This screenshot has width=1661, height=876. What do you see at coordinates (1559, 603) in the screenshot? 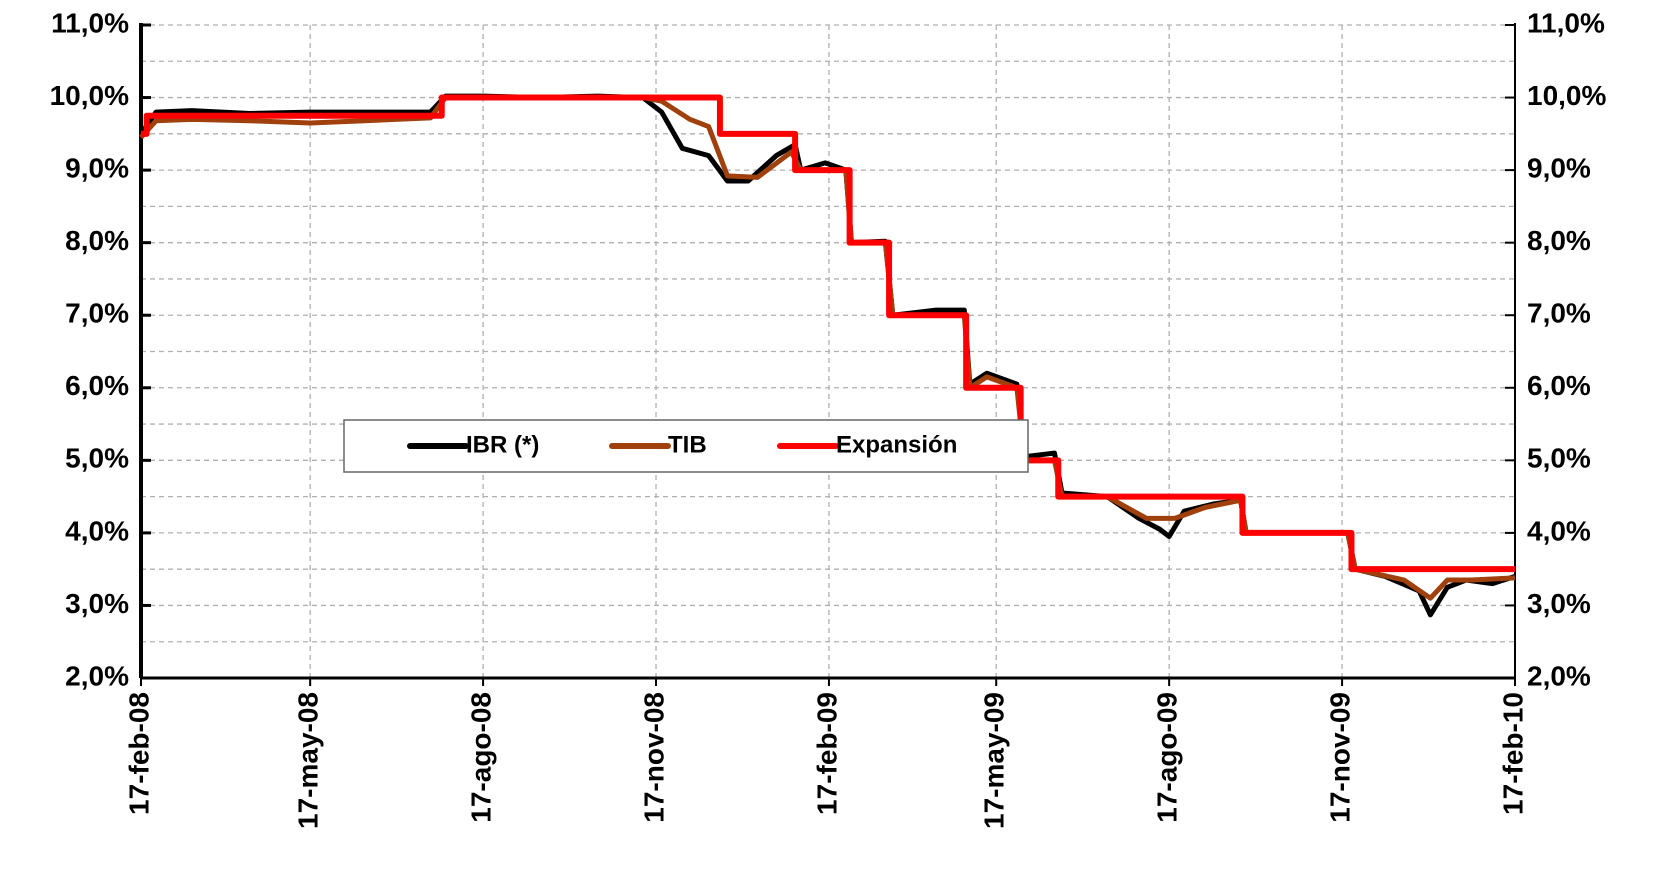
I see `y2-tick-label: 3,0%` at bounding box center [1559, 603].